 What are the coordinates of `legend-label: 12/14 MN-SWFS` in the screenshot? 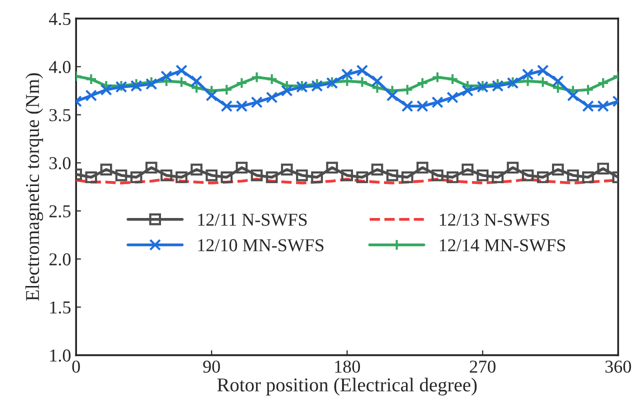 It's located at (503, 245).